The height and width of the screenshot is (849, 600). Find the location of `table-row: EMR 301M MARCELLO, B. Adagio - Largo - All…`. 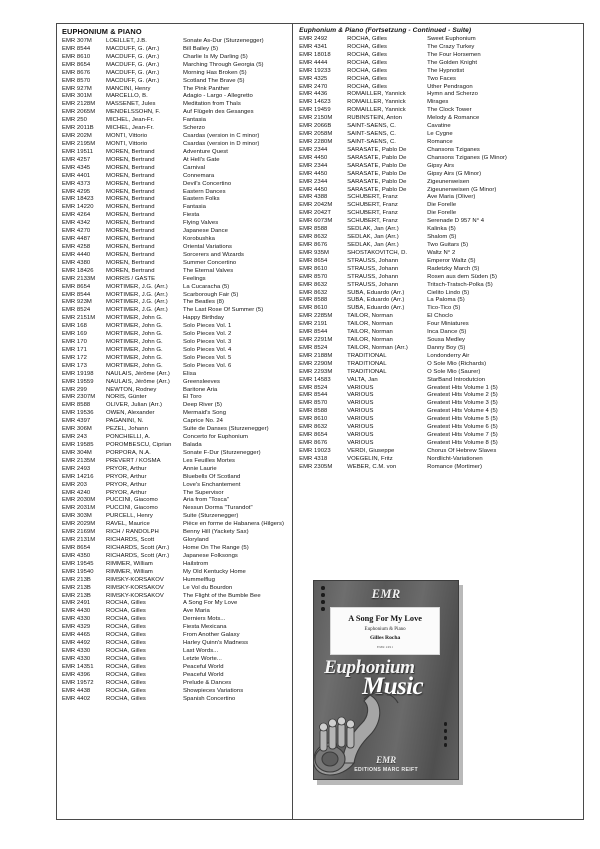

table-row: EMR 301M MARCELLO, B. Adagio - Largo - All… is located at coordinates (174, 97).